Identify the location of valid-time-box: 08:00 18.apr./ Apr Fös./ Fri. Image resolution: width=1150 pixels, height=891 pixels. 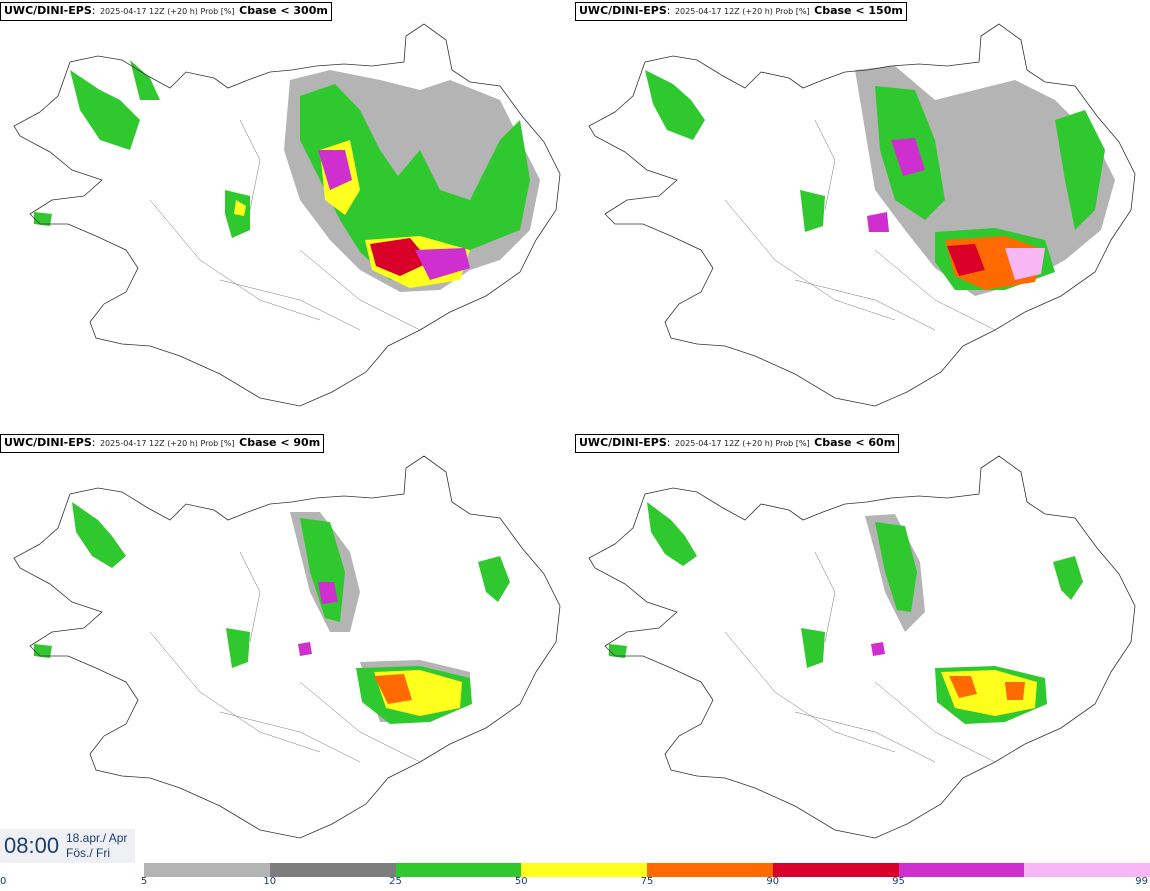
(67, 846).